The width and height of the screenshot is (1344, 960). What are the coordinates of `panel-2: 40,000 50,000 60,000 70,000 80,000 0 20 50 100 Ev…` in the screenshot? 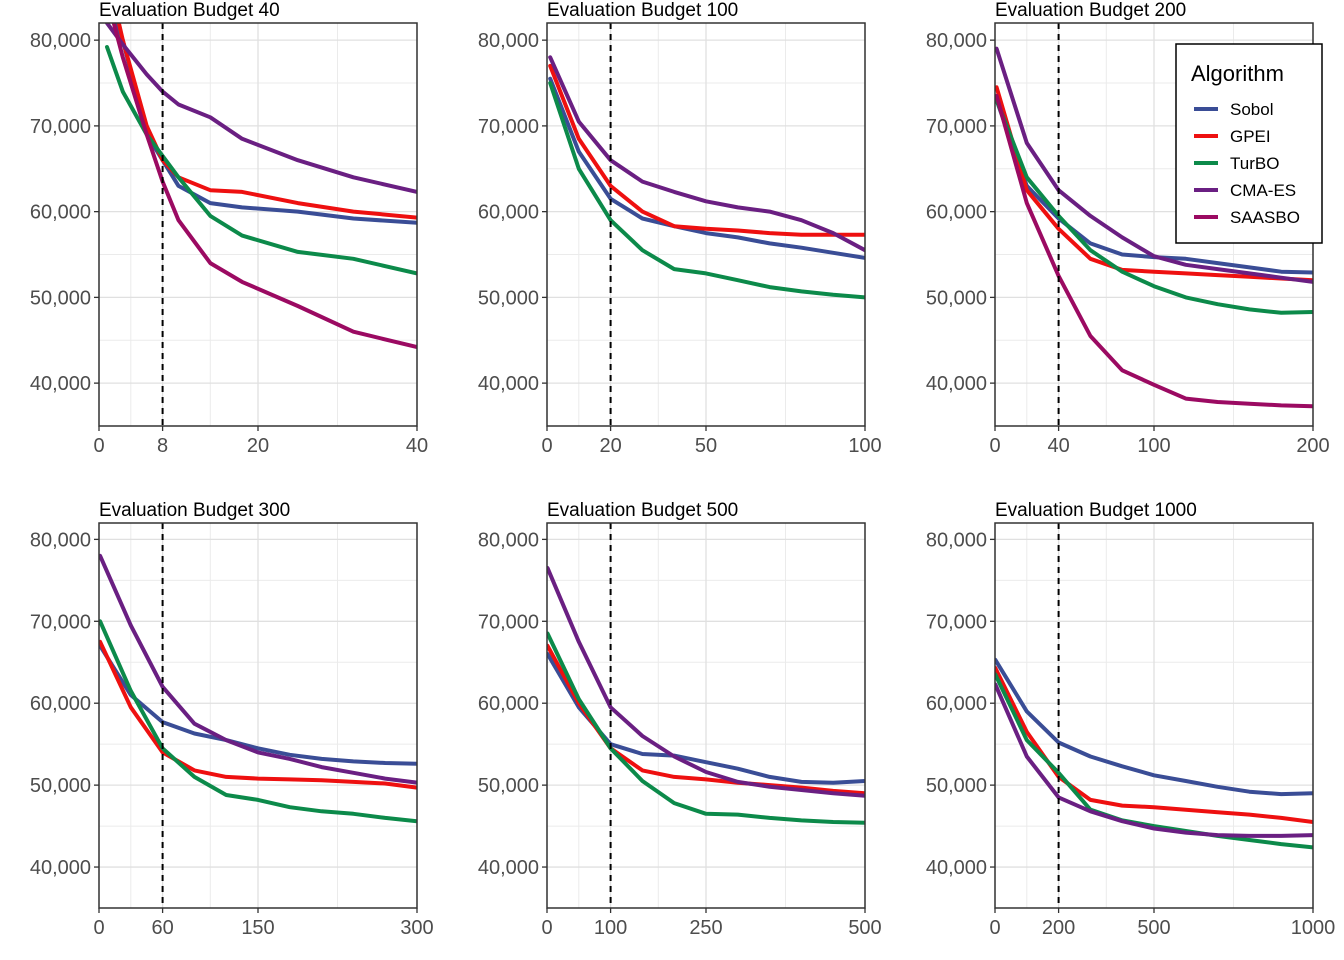 It's located at (680, 228).